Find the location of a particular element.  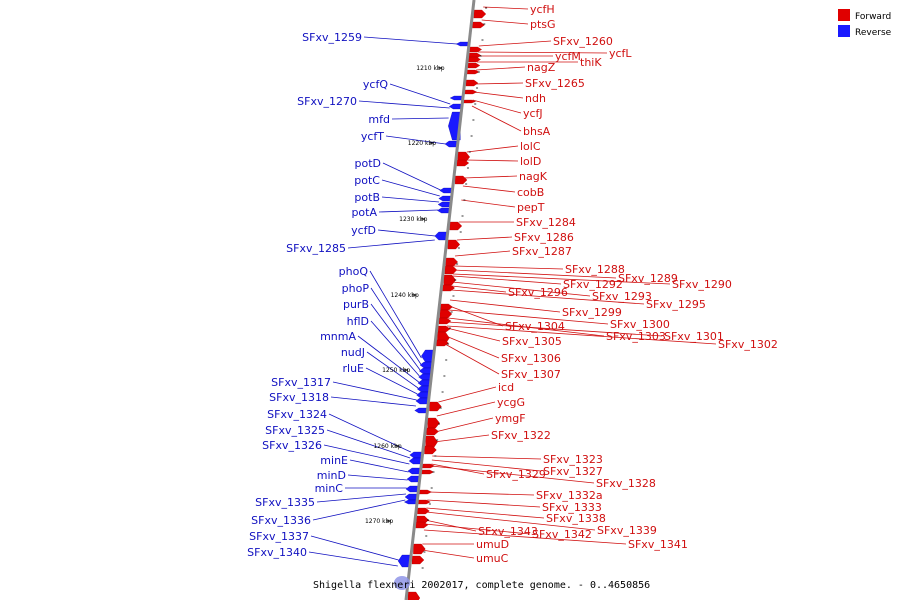

reverse-gene-label: ycfT is located at coordinates (372, 136).